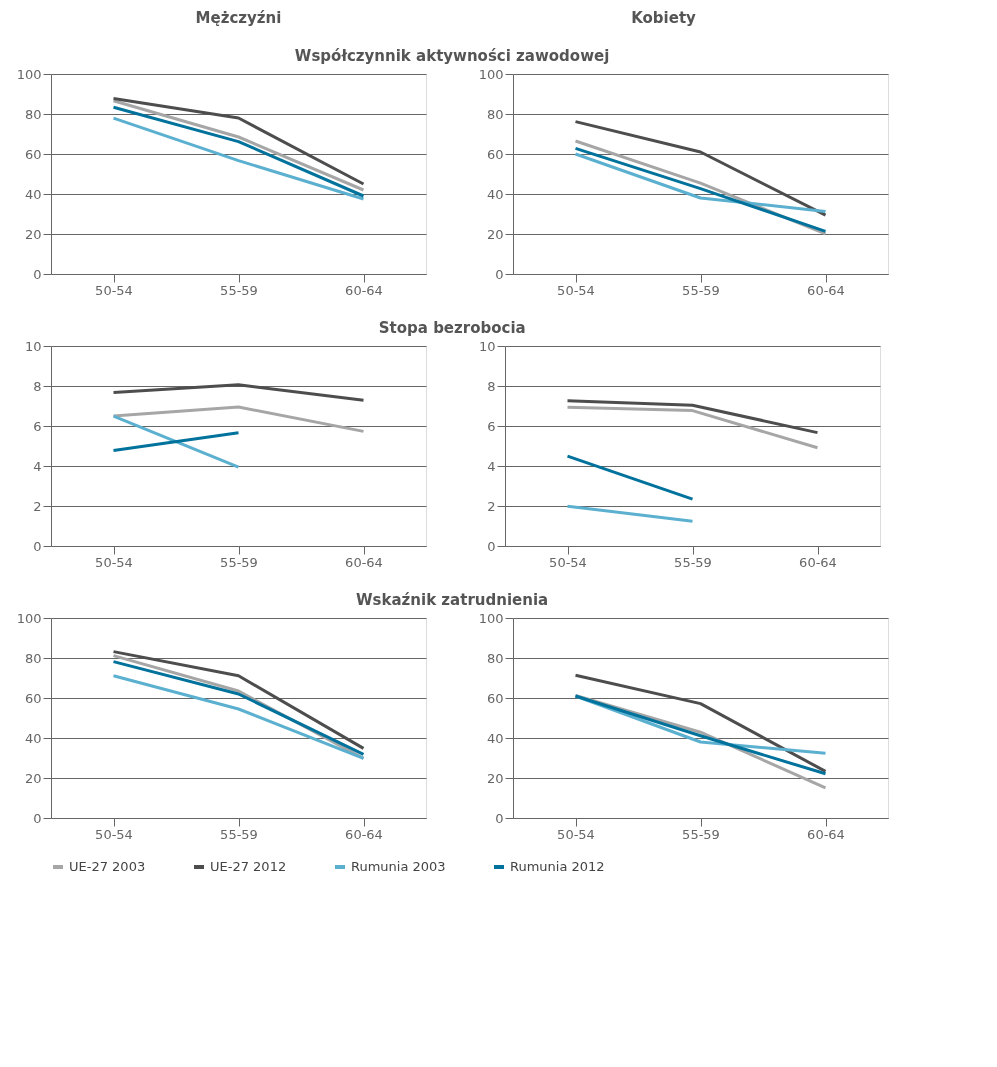 This screenshot has width=997, height=1067. I want to click on legend-label: UE-27 2012, so click(248, 866).